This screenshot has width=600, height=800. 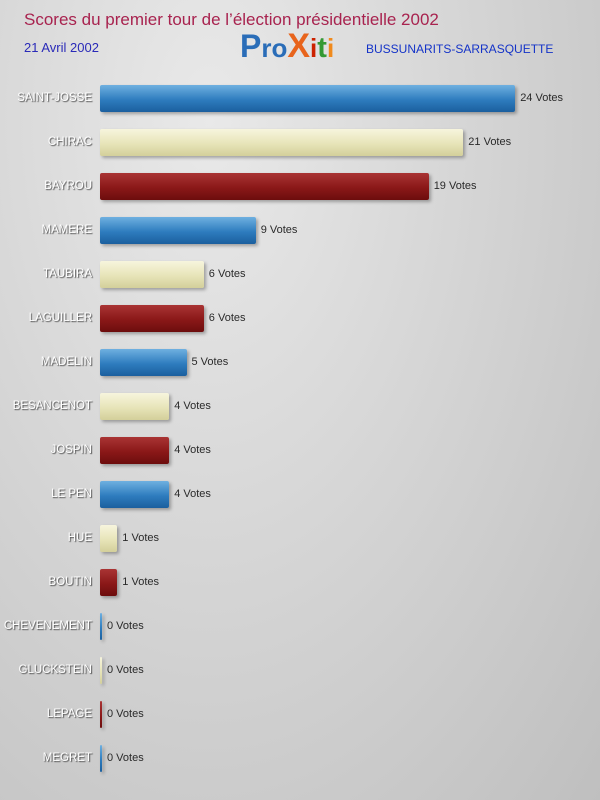 I want to click on chart-row: LAGUILLER 6 Votes, so click(x=300, y=318).